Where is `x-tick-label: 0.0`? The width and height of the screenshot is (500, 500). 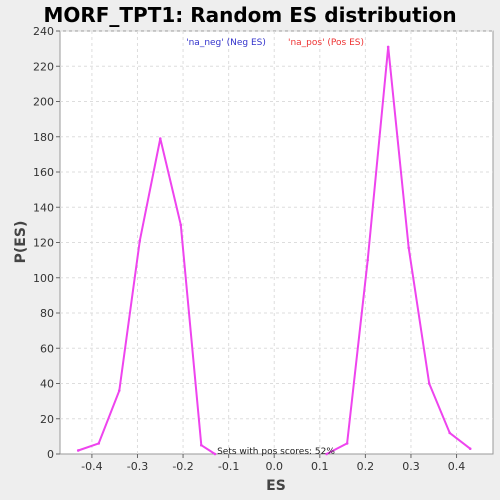
x-tick-label: 0.0 is located at coordinates (274, 466).